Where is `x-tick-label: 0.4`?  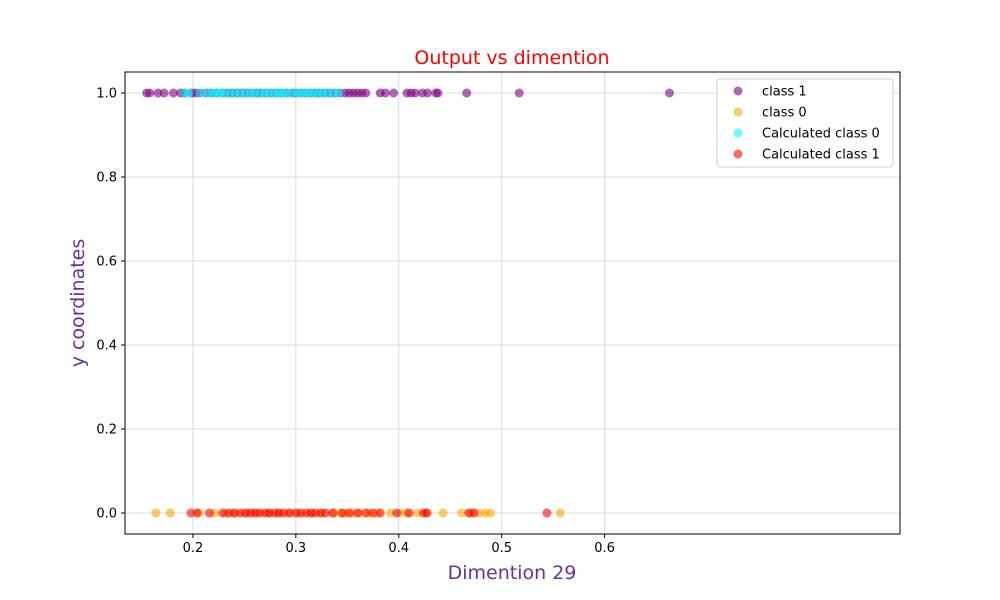 x-tick-label: 0.4 is located at coordinates (398, 548).